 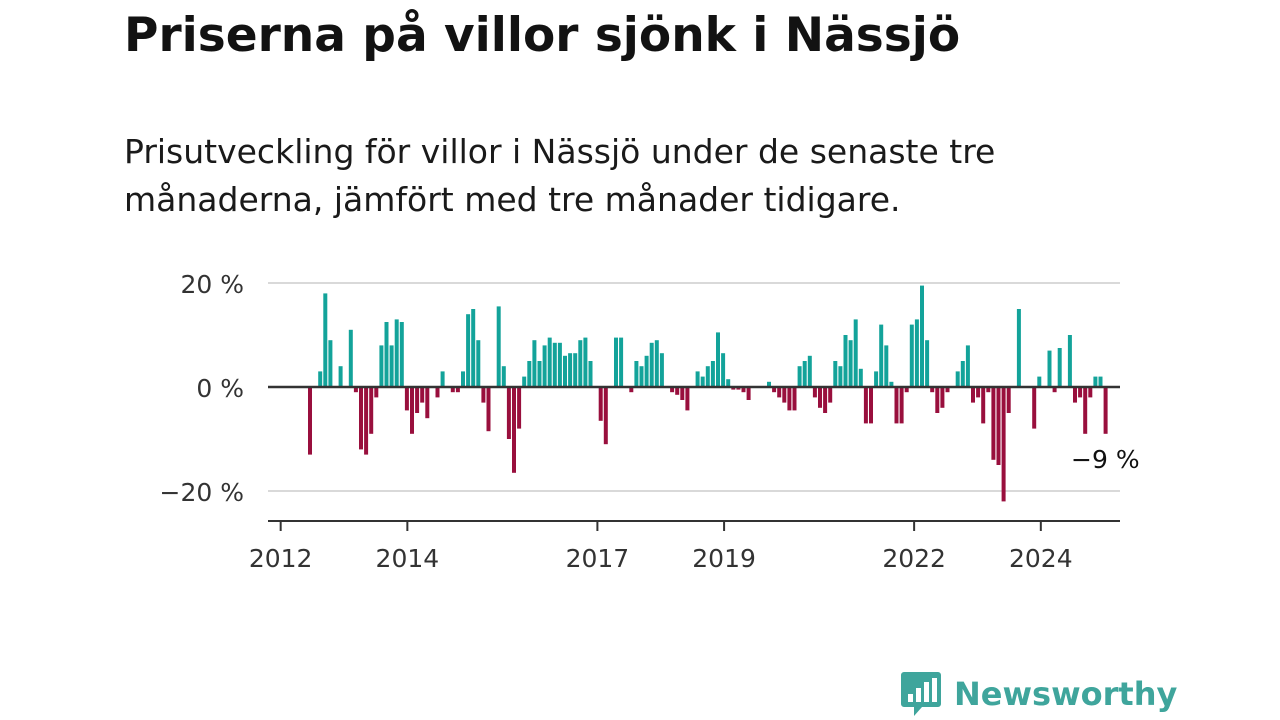 What do you see at coordinates (724, 558) in the screenshot?
I see `x-tick-label: 2019` at bounding box center [724, 558].